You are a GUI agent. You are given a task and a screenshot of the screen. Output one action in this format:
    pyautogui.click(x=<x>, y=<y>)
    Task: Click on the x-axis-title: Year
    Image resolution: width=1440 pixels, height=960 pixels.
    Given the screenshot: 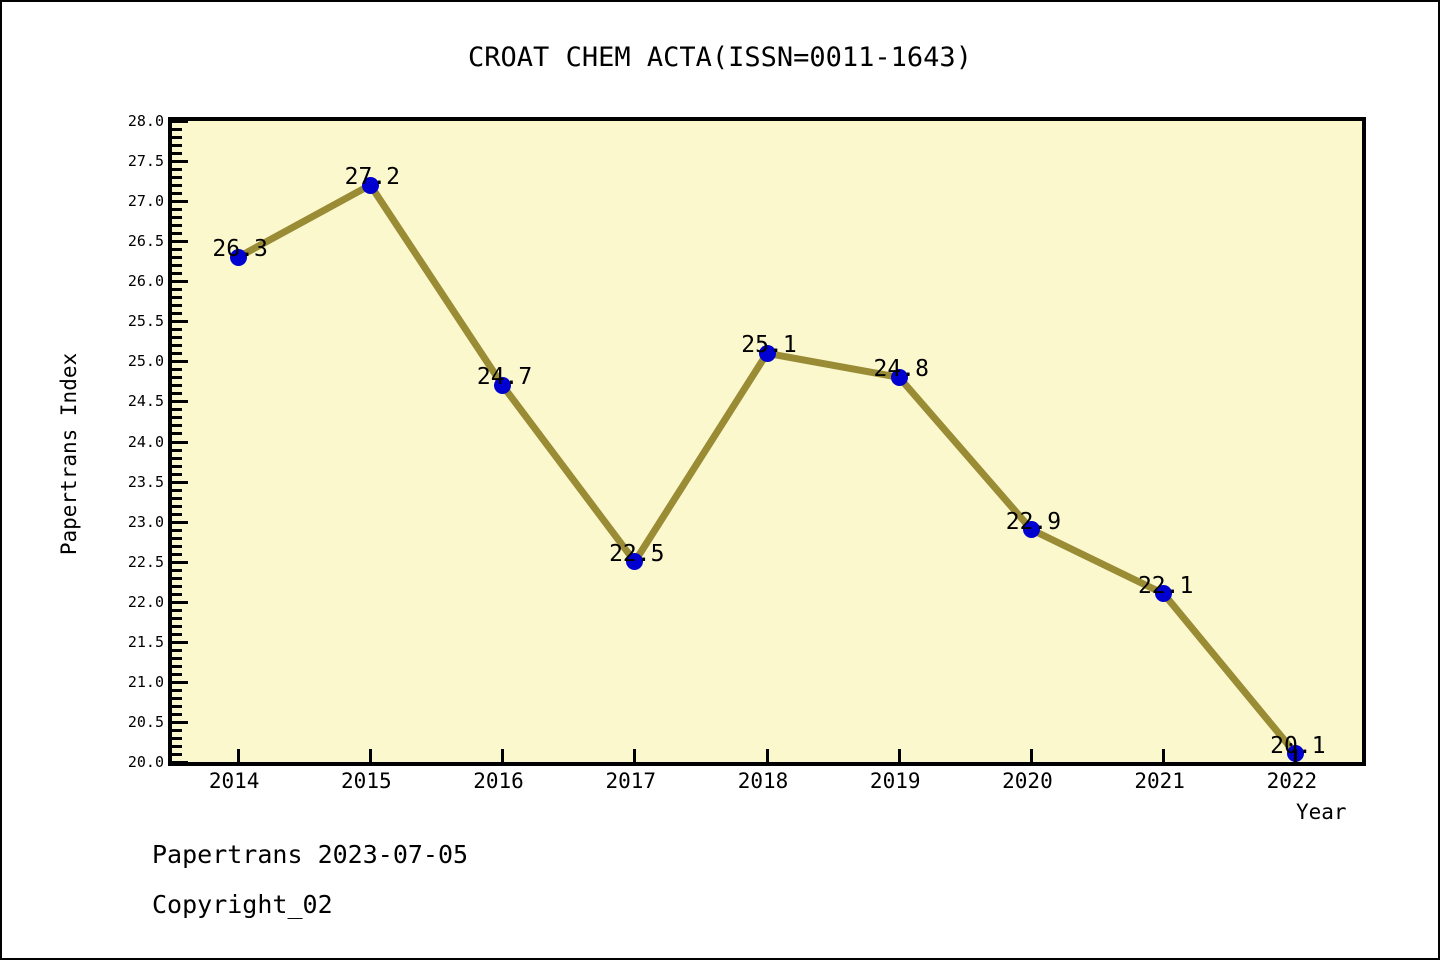 What is the action you would take?
    pyautogui.click(x=1321, y=812)
    